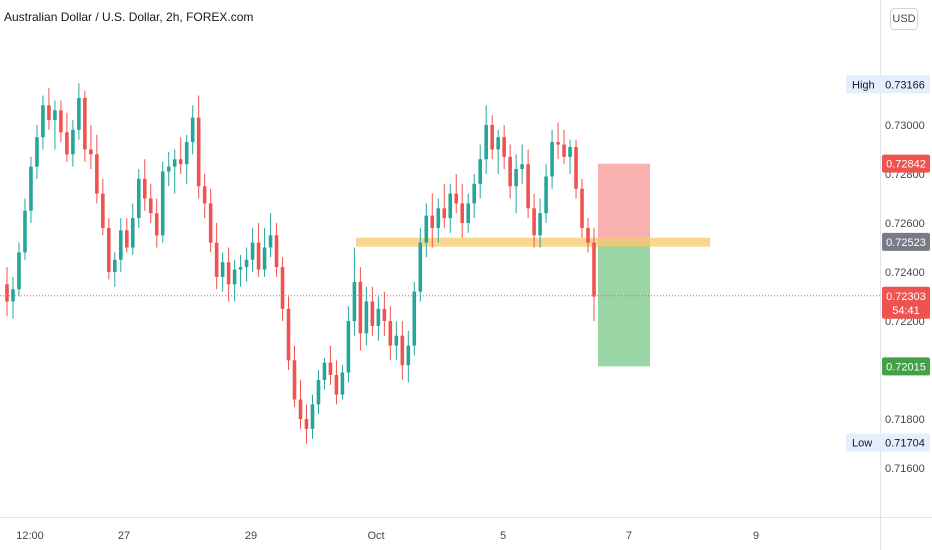  I want to click on target-price-label: 0.72015, so click(906, 367).